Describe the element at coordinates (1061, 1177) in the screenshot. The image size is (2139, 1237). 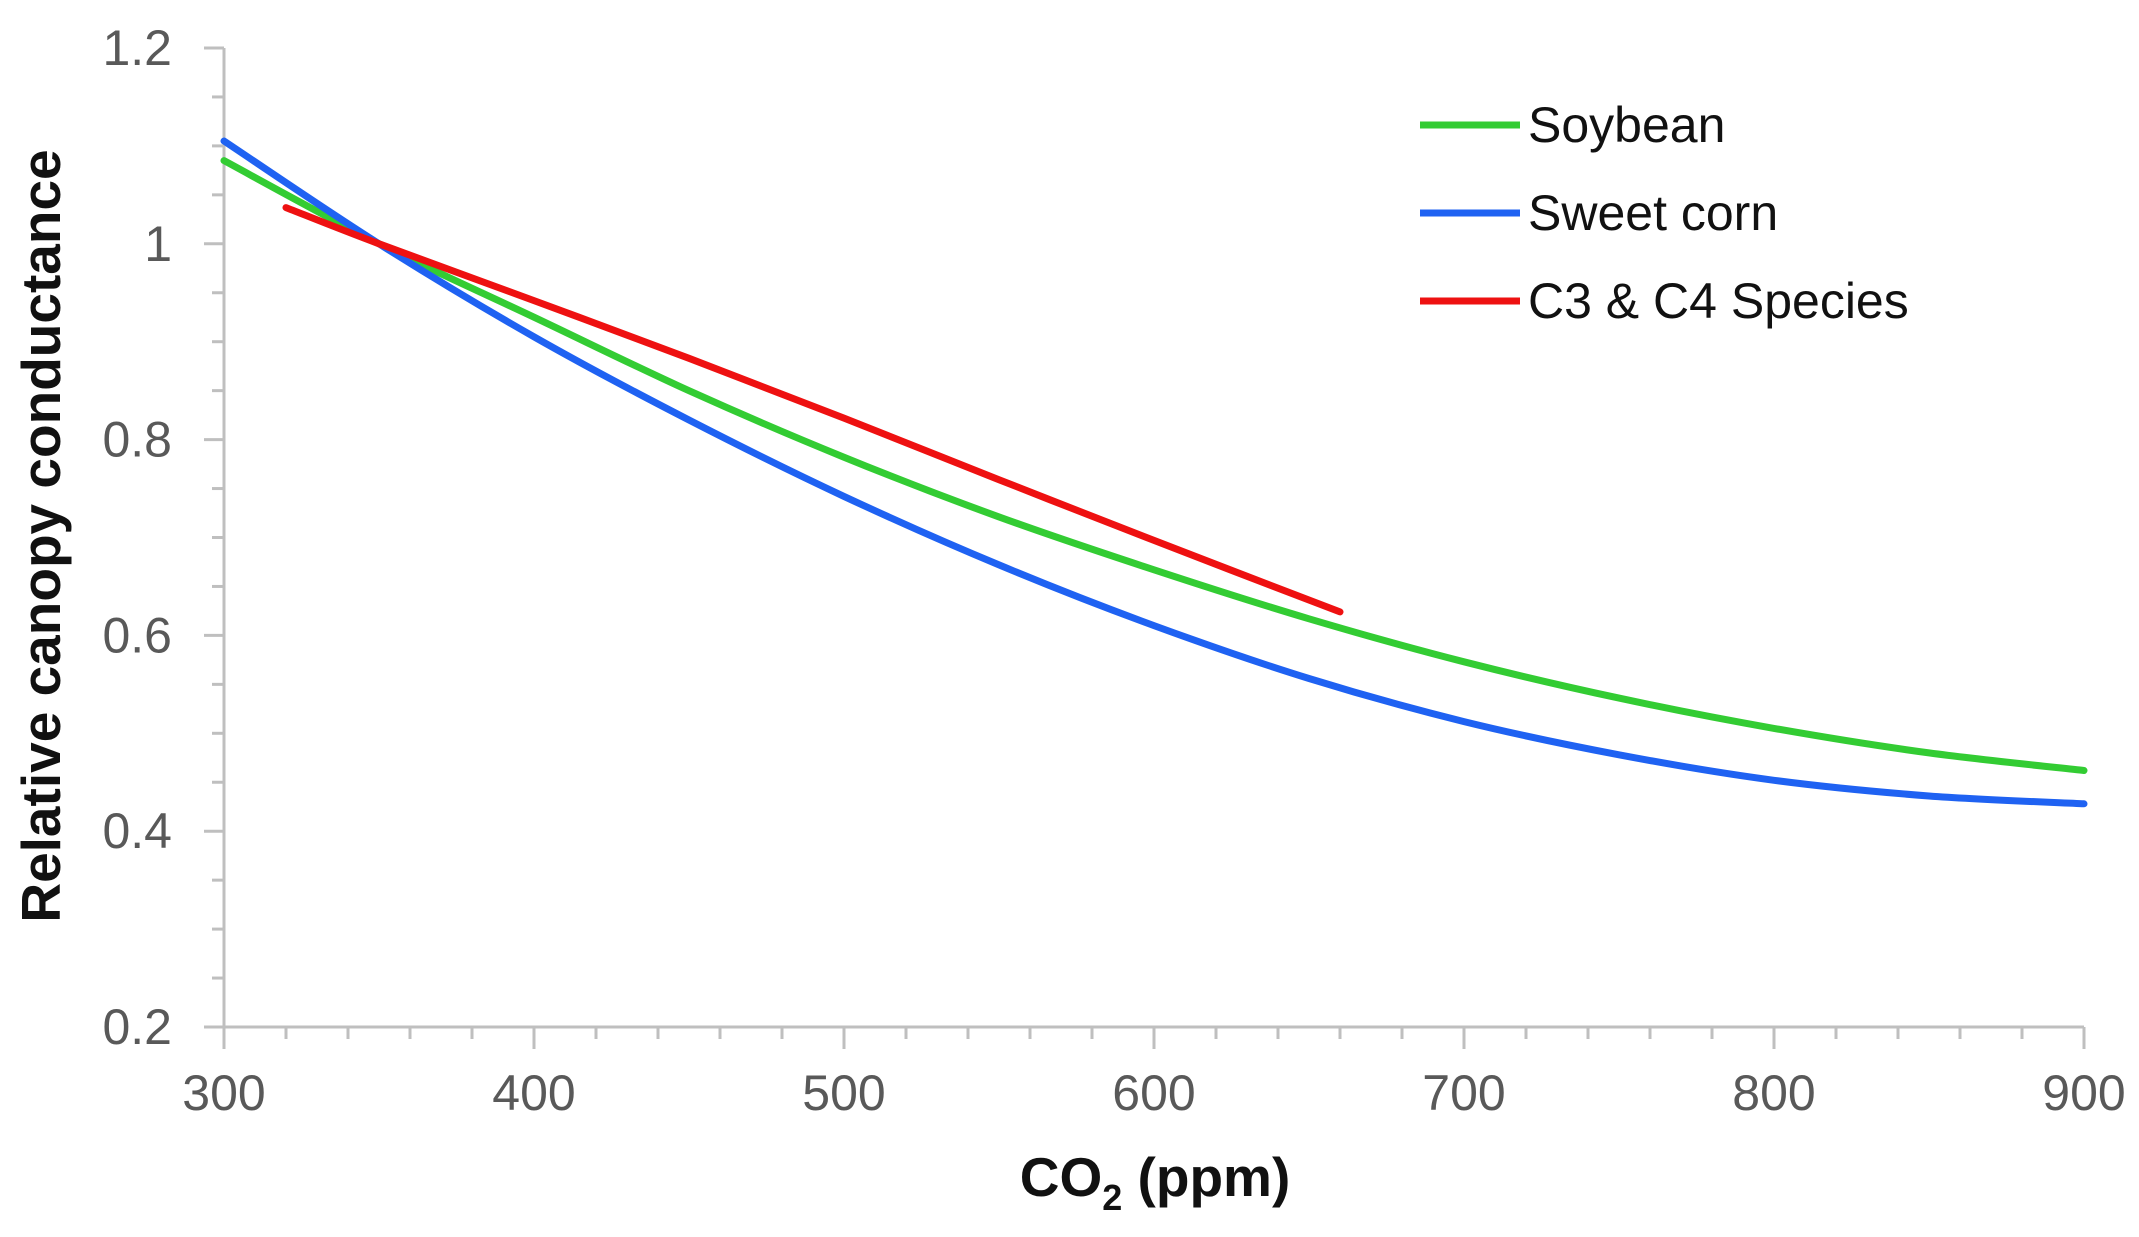
I see `x-axis-title-main: CO` at that location.